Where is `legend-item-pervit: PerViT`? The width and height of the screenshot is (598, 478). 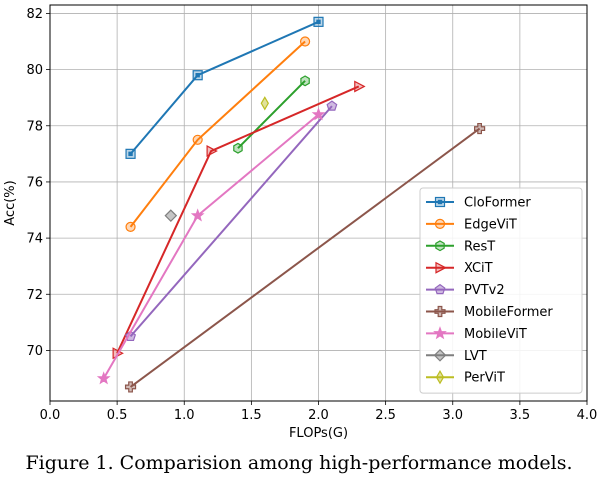
legend-item-pervit: PerViT is located at coordinates (465, 378).